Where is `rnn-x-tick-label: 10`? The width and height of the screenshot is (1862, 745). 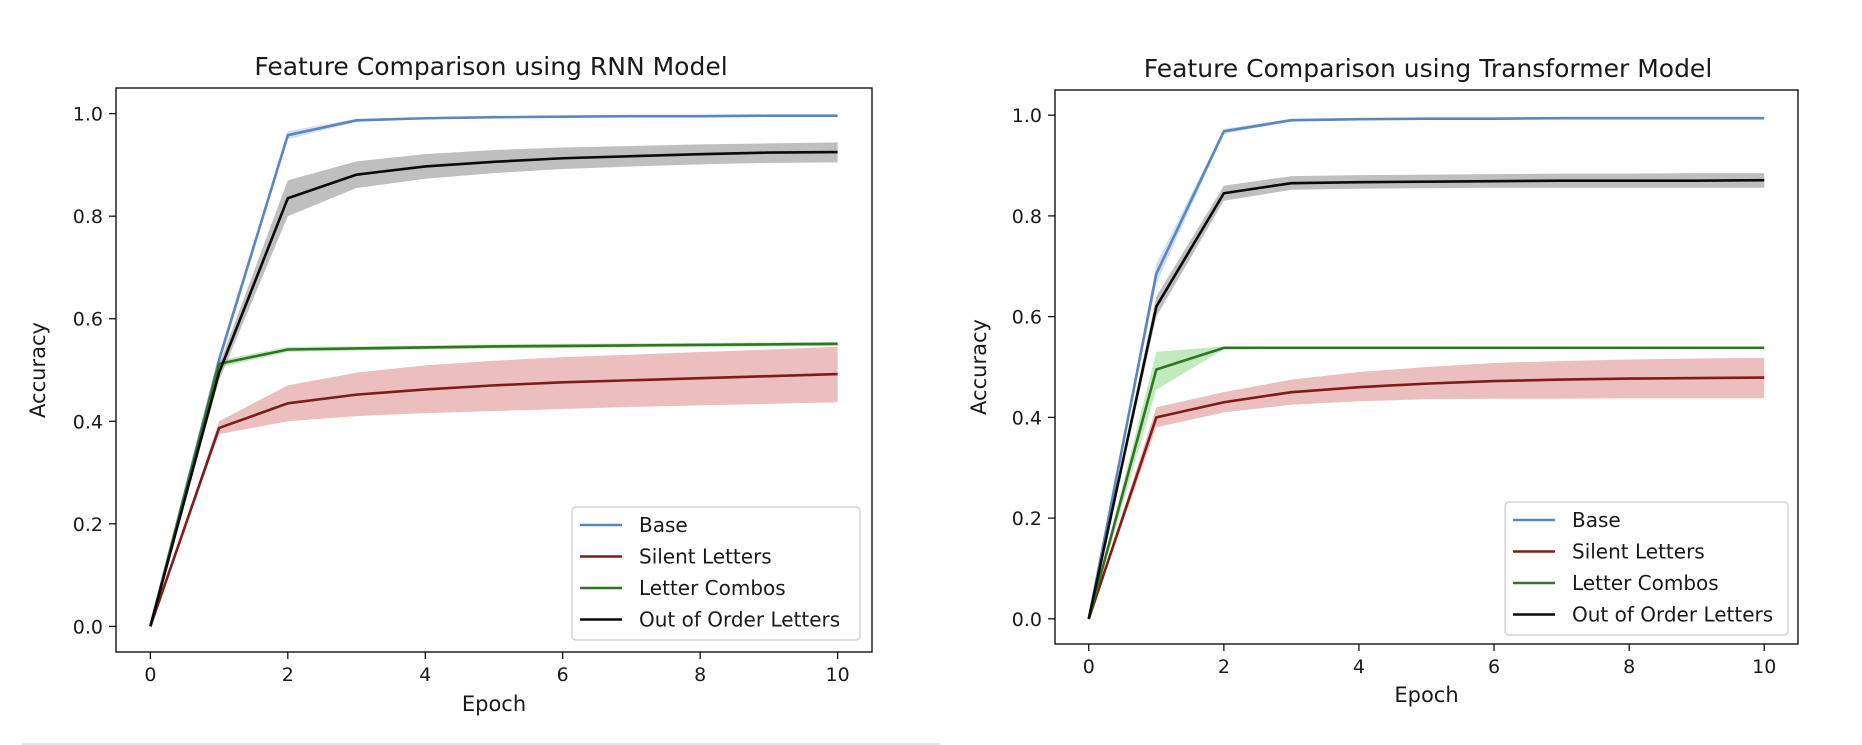 rnn-x-tick-label: 10 is located at coordinates (838, 675).